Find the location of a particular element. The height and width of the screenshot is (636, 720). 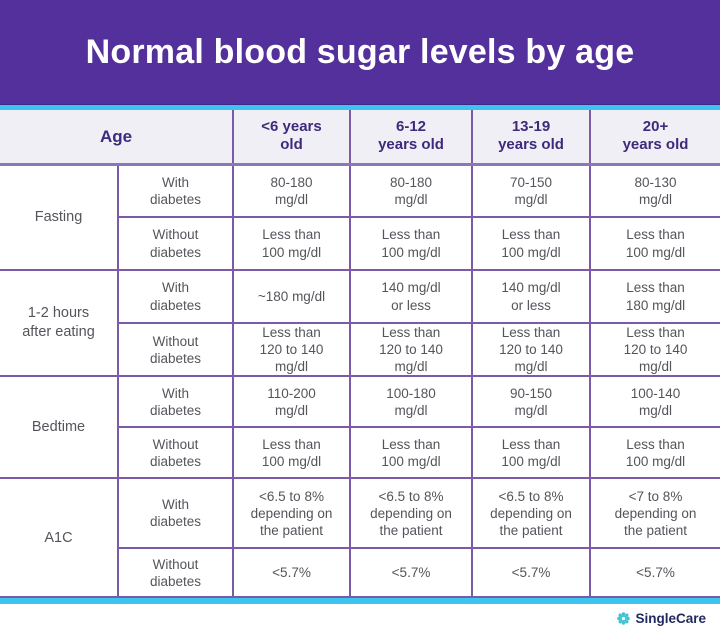

value-cell: 70-150 mg/dl is located at coordinates (531, 190).